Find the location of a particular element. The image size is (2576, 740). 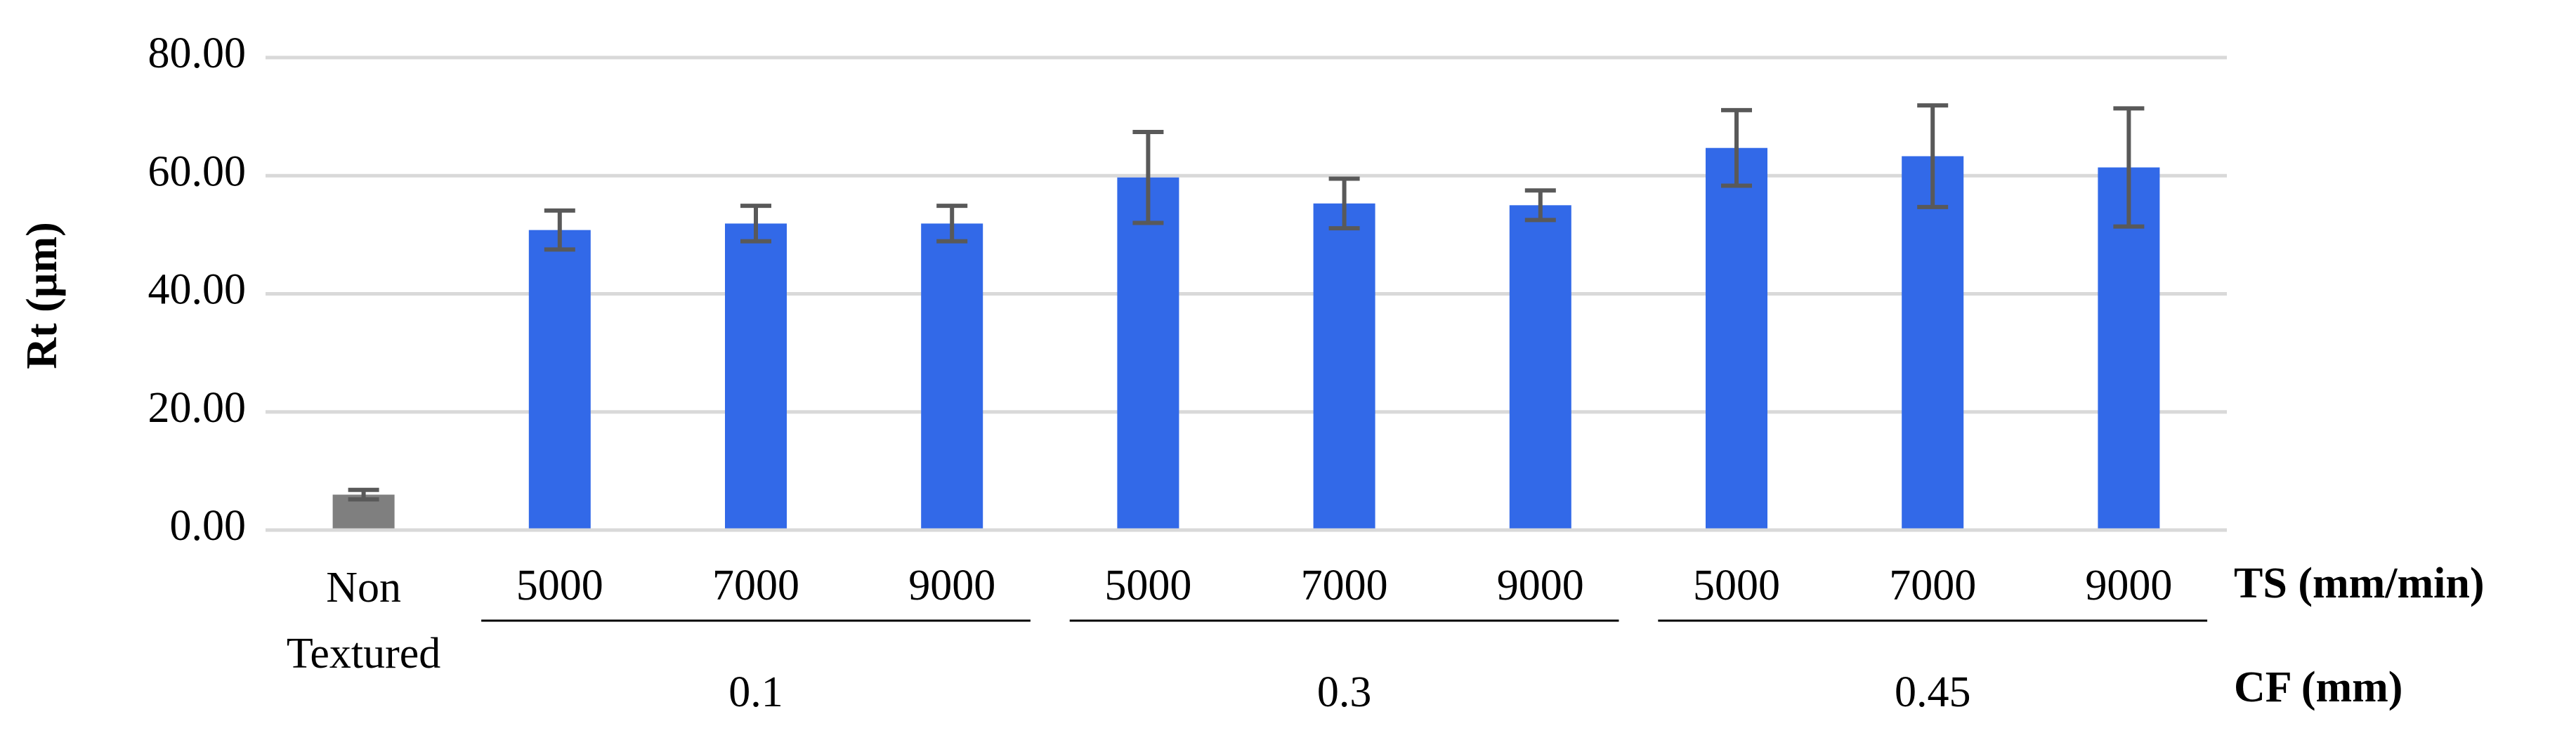

y-tick-label: 0.00 is located at coordinates (209, 526).